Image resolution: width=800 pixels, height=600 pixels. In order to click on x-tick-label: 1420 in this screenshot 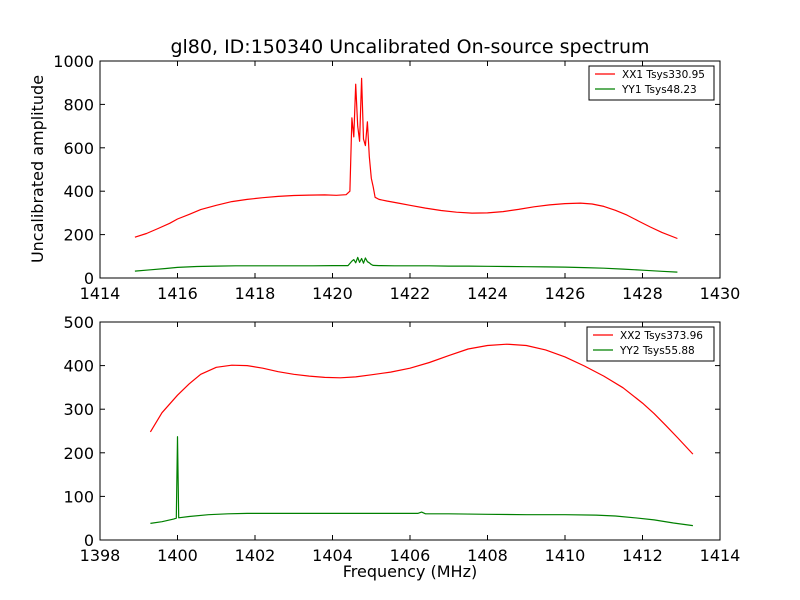, I will do `click(332, 293)`.